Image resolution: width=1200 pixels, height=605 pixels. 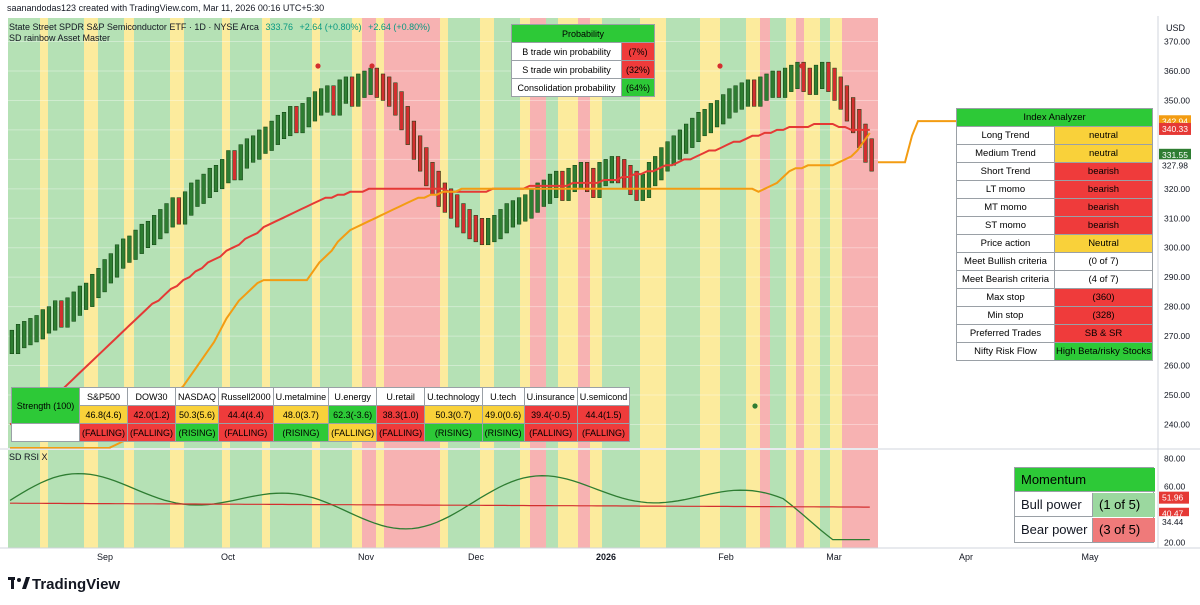 I want to click on change-2: +2.64 (+0.80%), so click(x=399, y=27).